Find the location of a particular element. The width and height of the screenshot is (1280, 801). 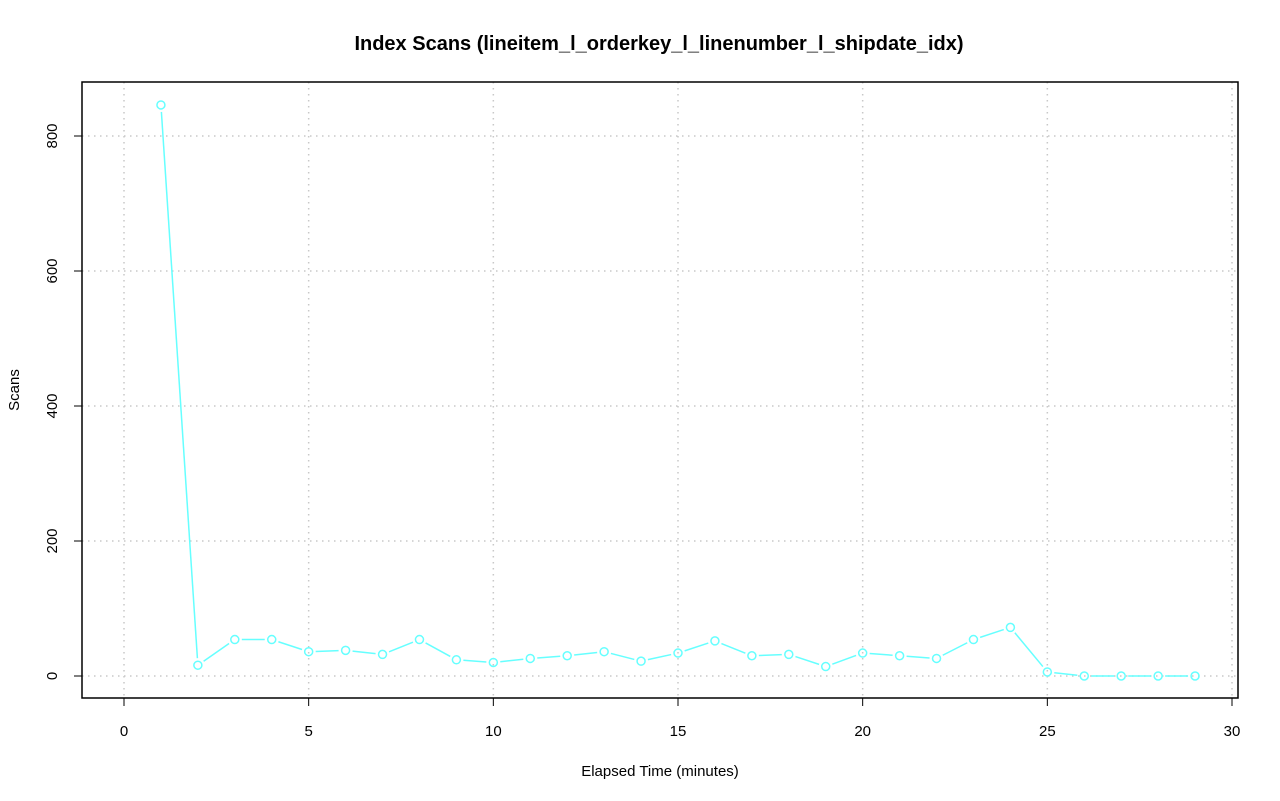

x-tick-label: 10 is located at coordinates (493, 731).